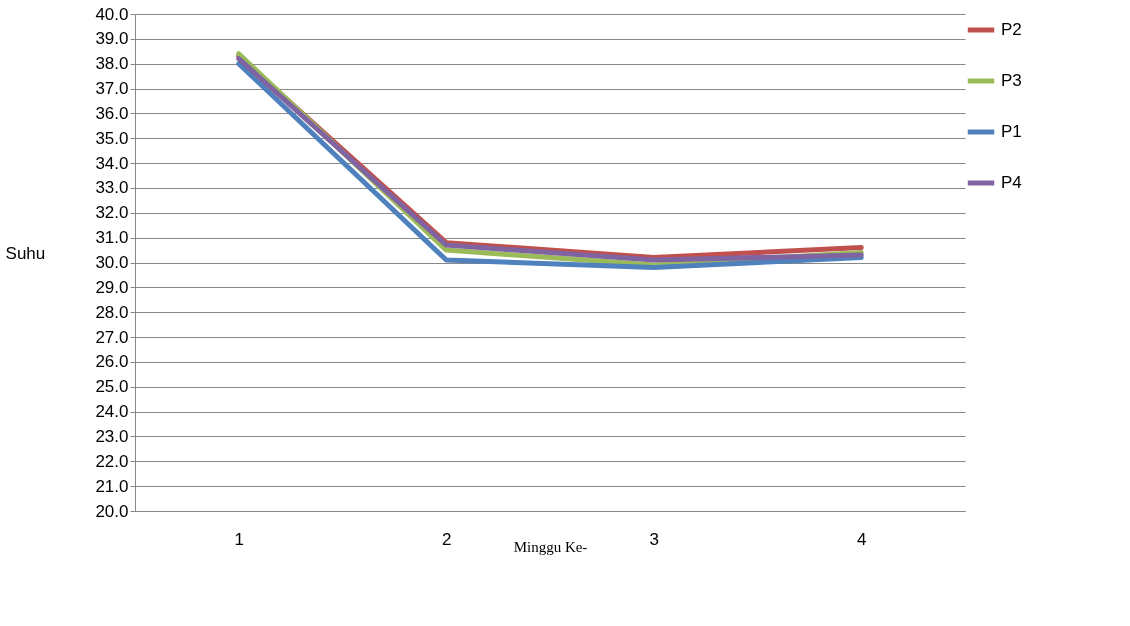  I want to click on y-tick-label: 25.0, so click(112, 387).